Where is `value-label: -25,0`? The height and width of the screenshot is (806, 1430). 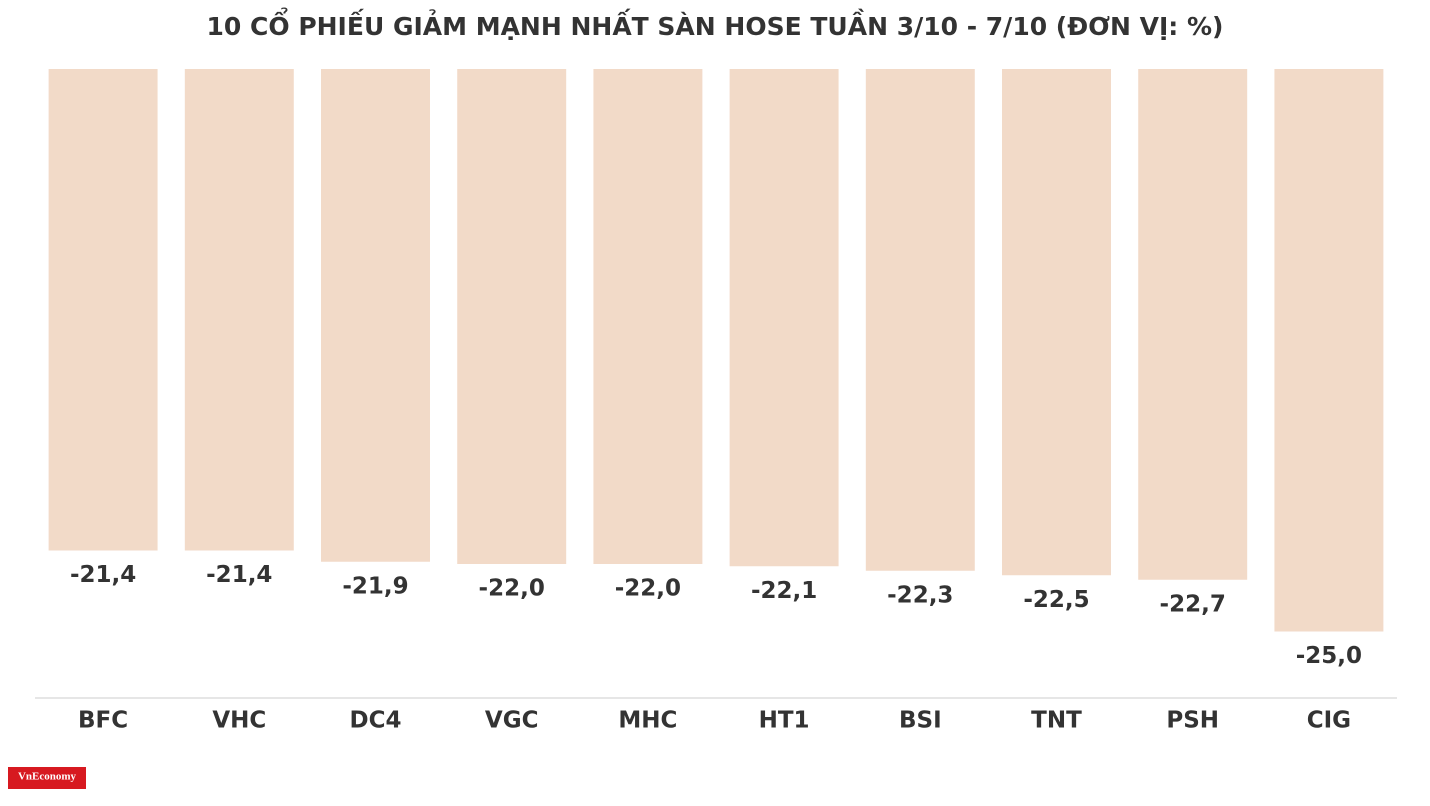 value-label: -25,0 is located at coordinates (1329, 656).